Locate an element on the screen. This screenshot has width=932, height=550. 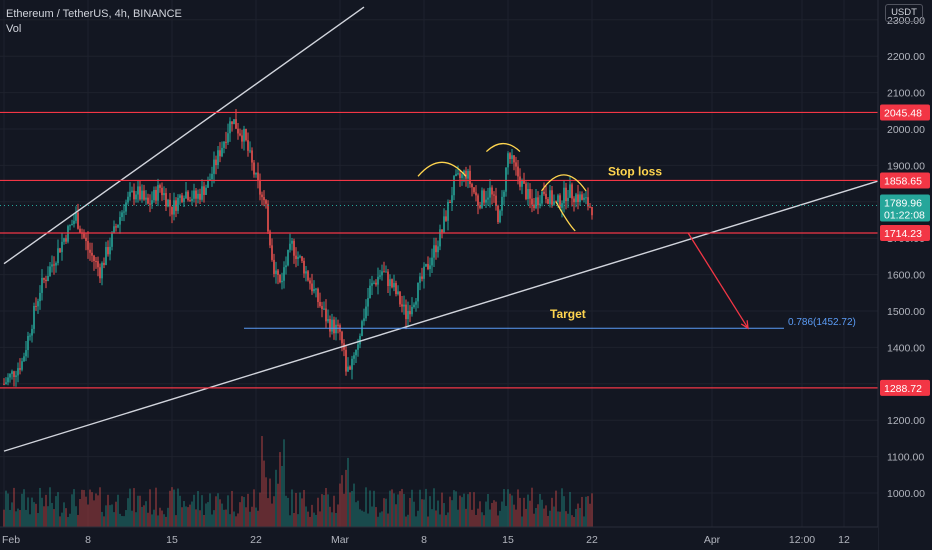
time-tick-label: 8 is located at coordinates (88, 540).